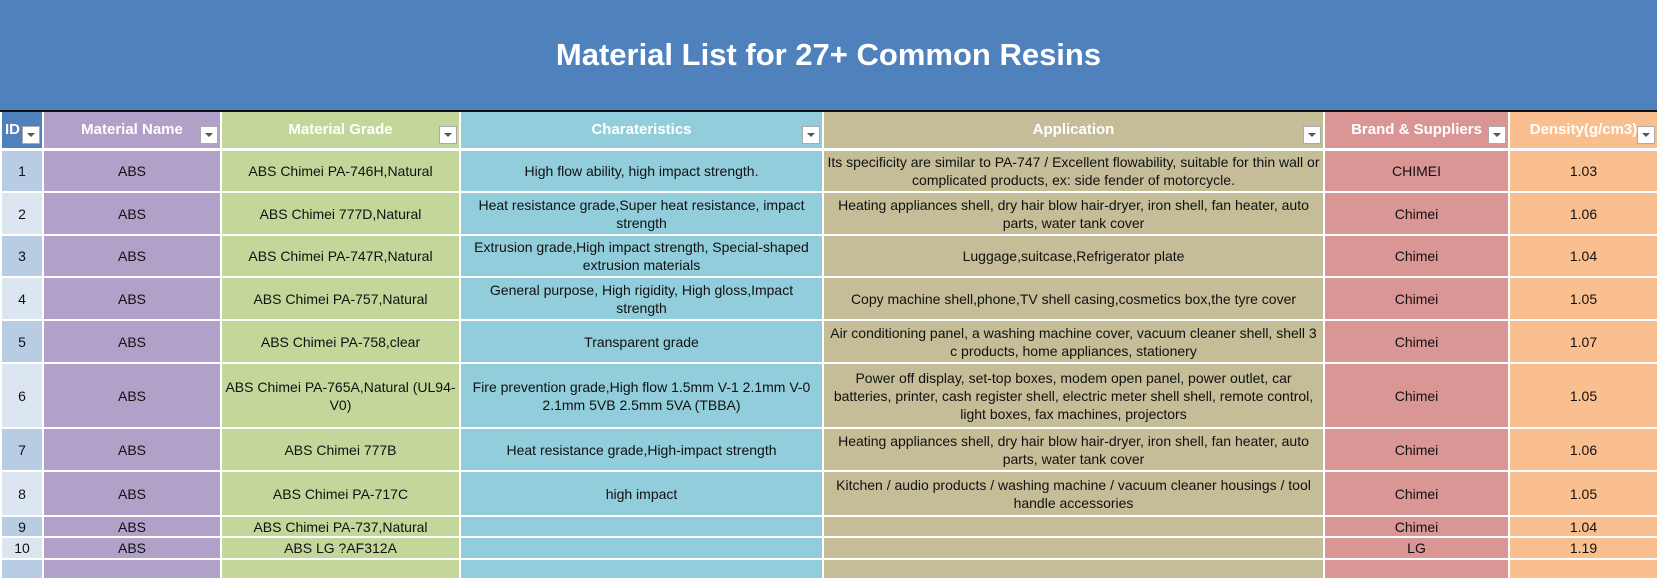 The image size is (1657, 580). What do you see at coordinates (1416, 548) in the screenshot?
I see `cell-brand: LG` at bounding box center [1416, 548].